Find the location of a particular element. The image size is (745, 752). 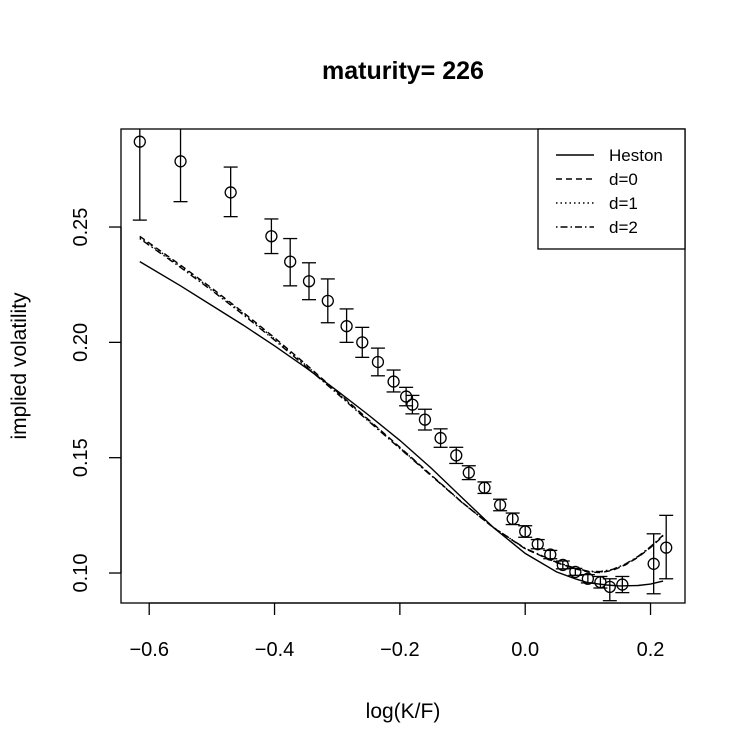

x-tick-label: 0.0 is located at coordinates (525, 650).